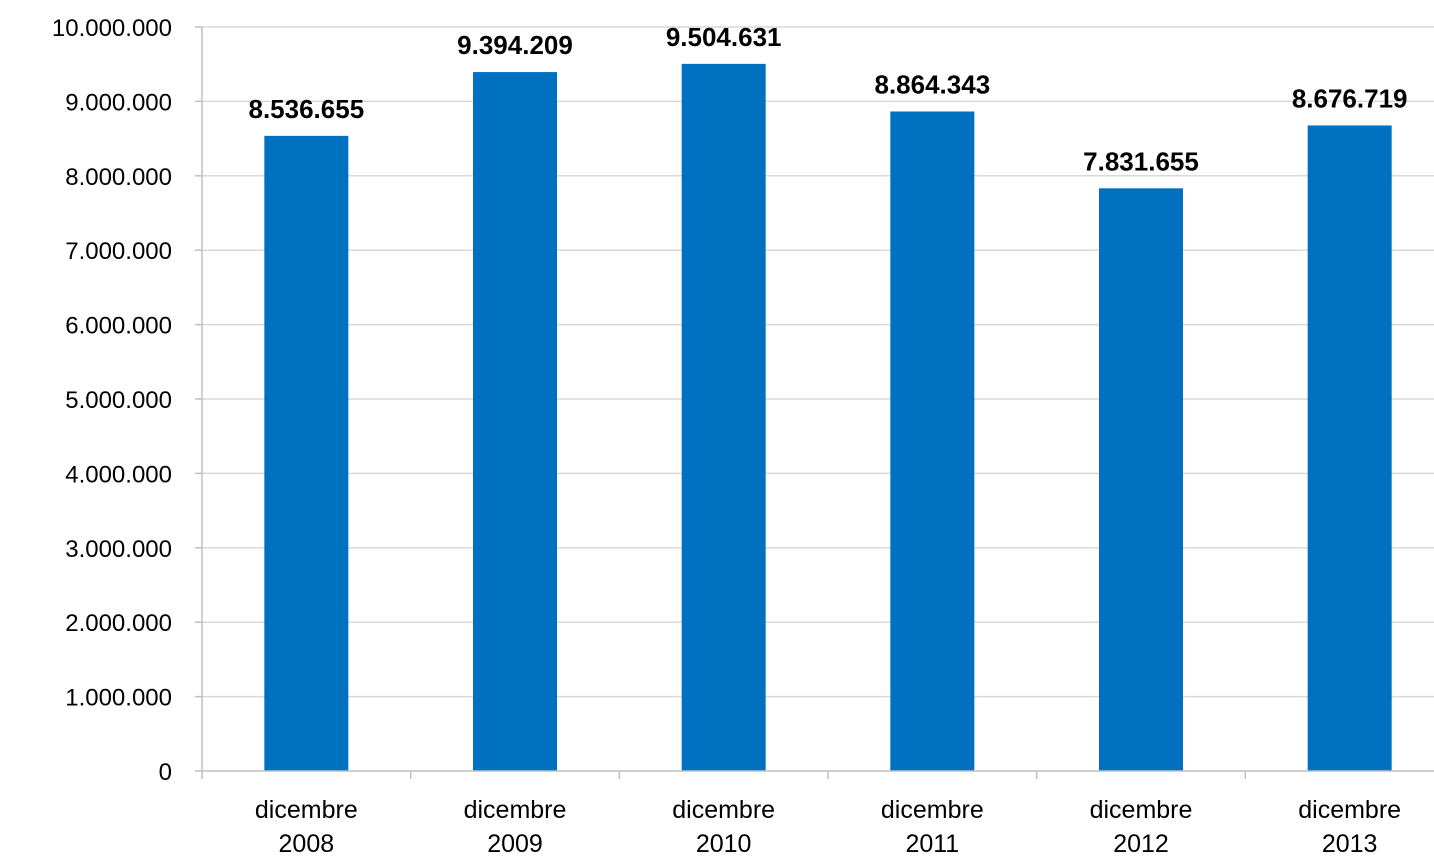 This screenshot has height=860, width=1434. I want to click on x-tick-label: 2009, so click(515, 844).